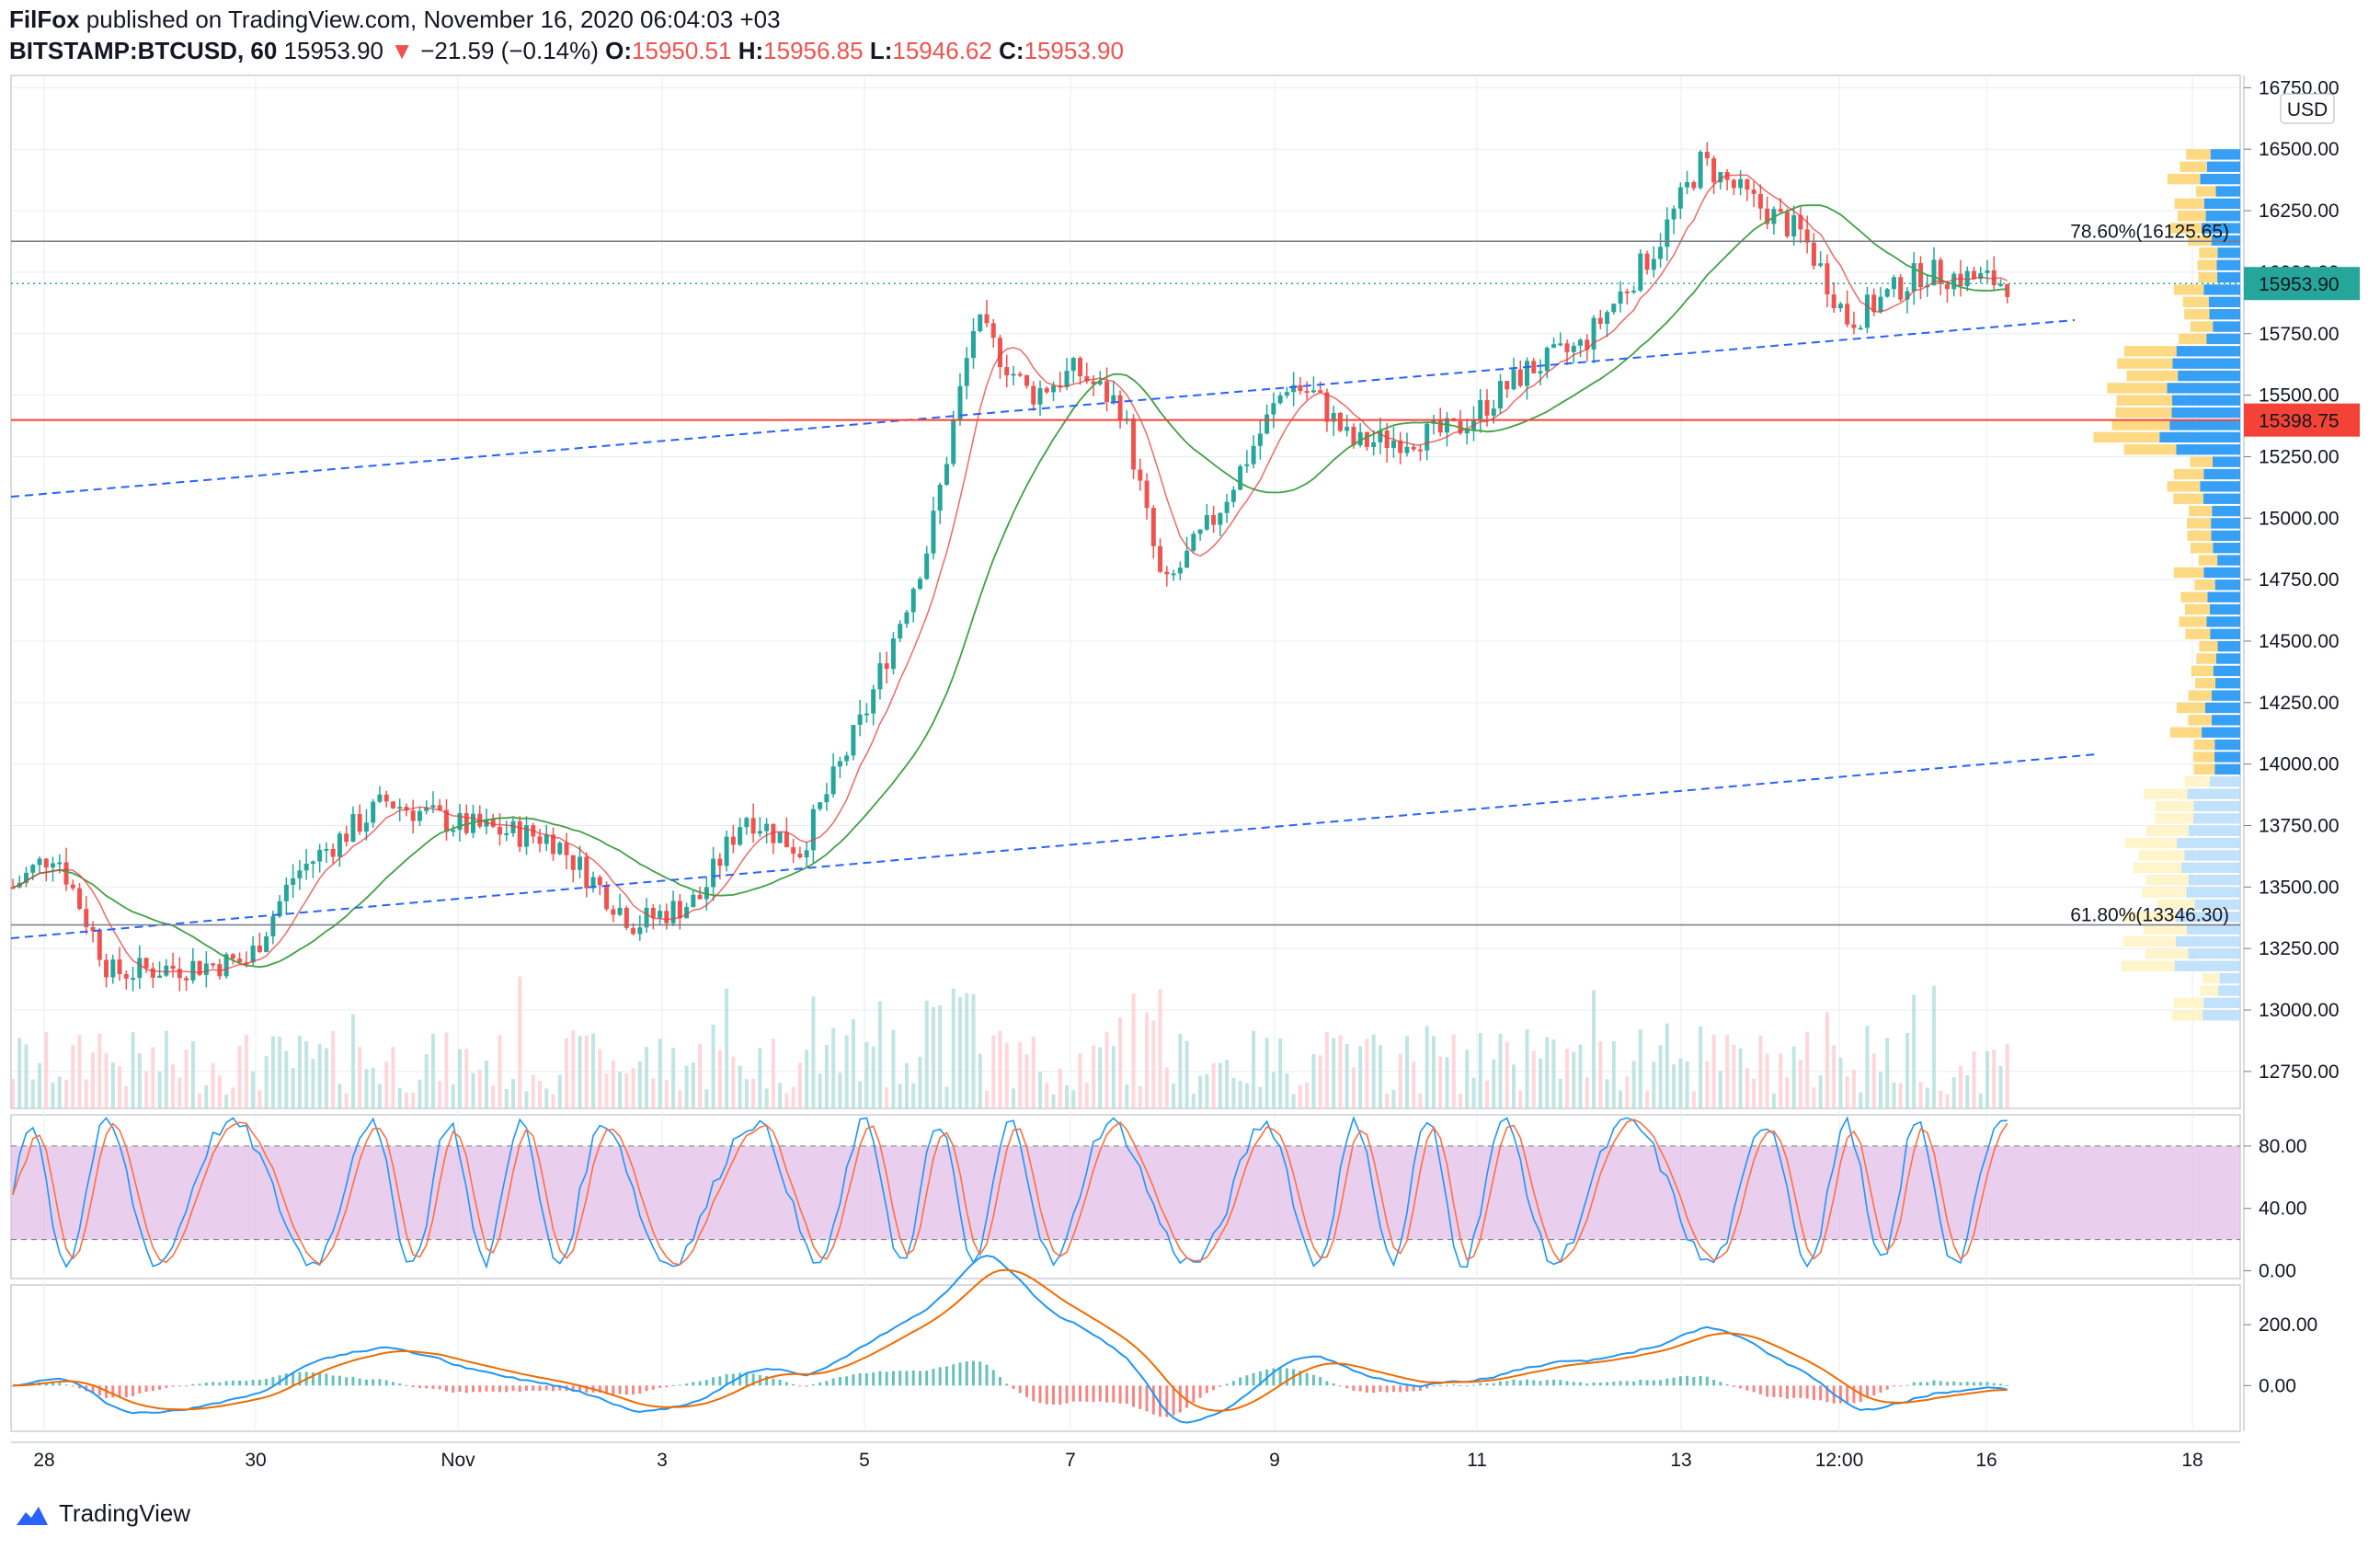 The height and width of the screenshot is (1549, 2380). What do you see at coordinates (44, 19) in the screenshot?
I see `author-name: FilFox` at bounding box center [44, 19].